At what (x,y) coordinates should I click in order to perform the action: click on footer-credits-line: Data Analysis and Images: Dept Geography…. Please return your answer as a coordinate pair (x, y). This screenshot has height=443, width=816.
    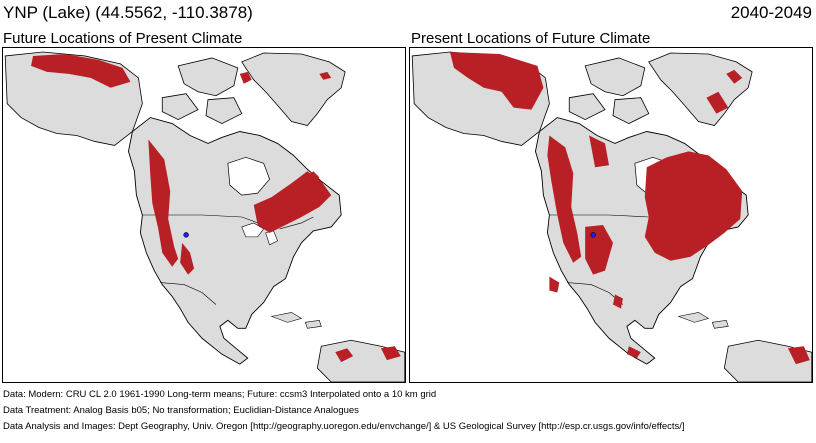
    Looking at the image, I should click on (344, 426).